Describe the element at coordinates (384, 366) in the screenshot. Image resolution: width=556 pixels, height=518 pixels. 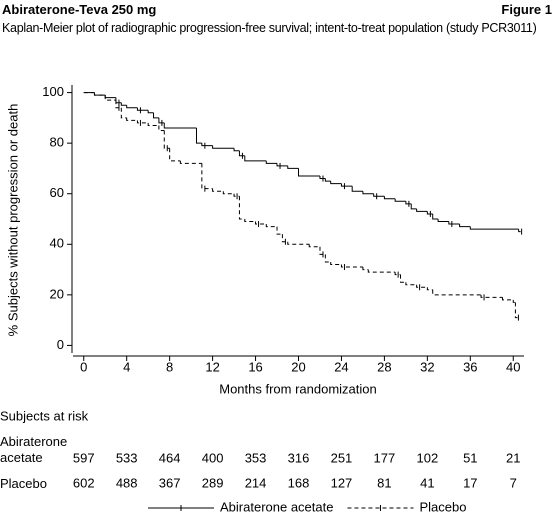
I see `x-tick-label: 28` at that location.